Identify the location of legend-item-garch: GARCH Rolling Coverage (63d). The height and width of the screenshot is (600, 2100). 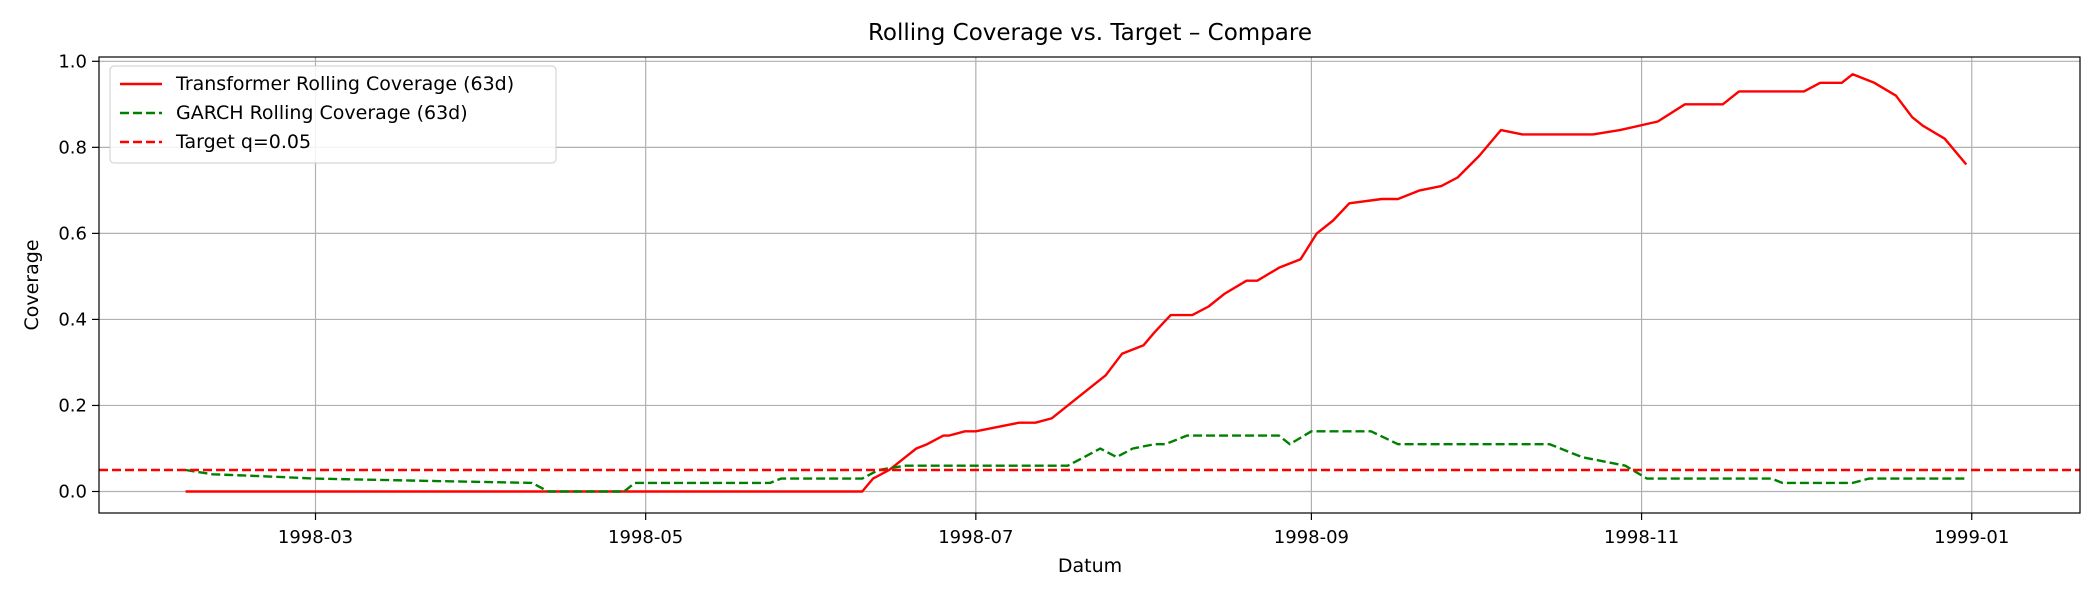
(294, 113).